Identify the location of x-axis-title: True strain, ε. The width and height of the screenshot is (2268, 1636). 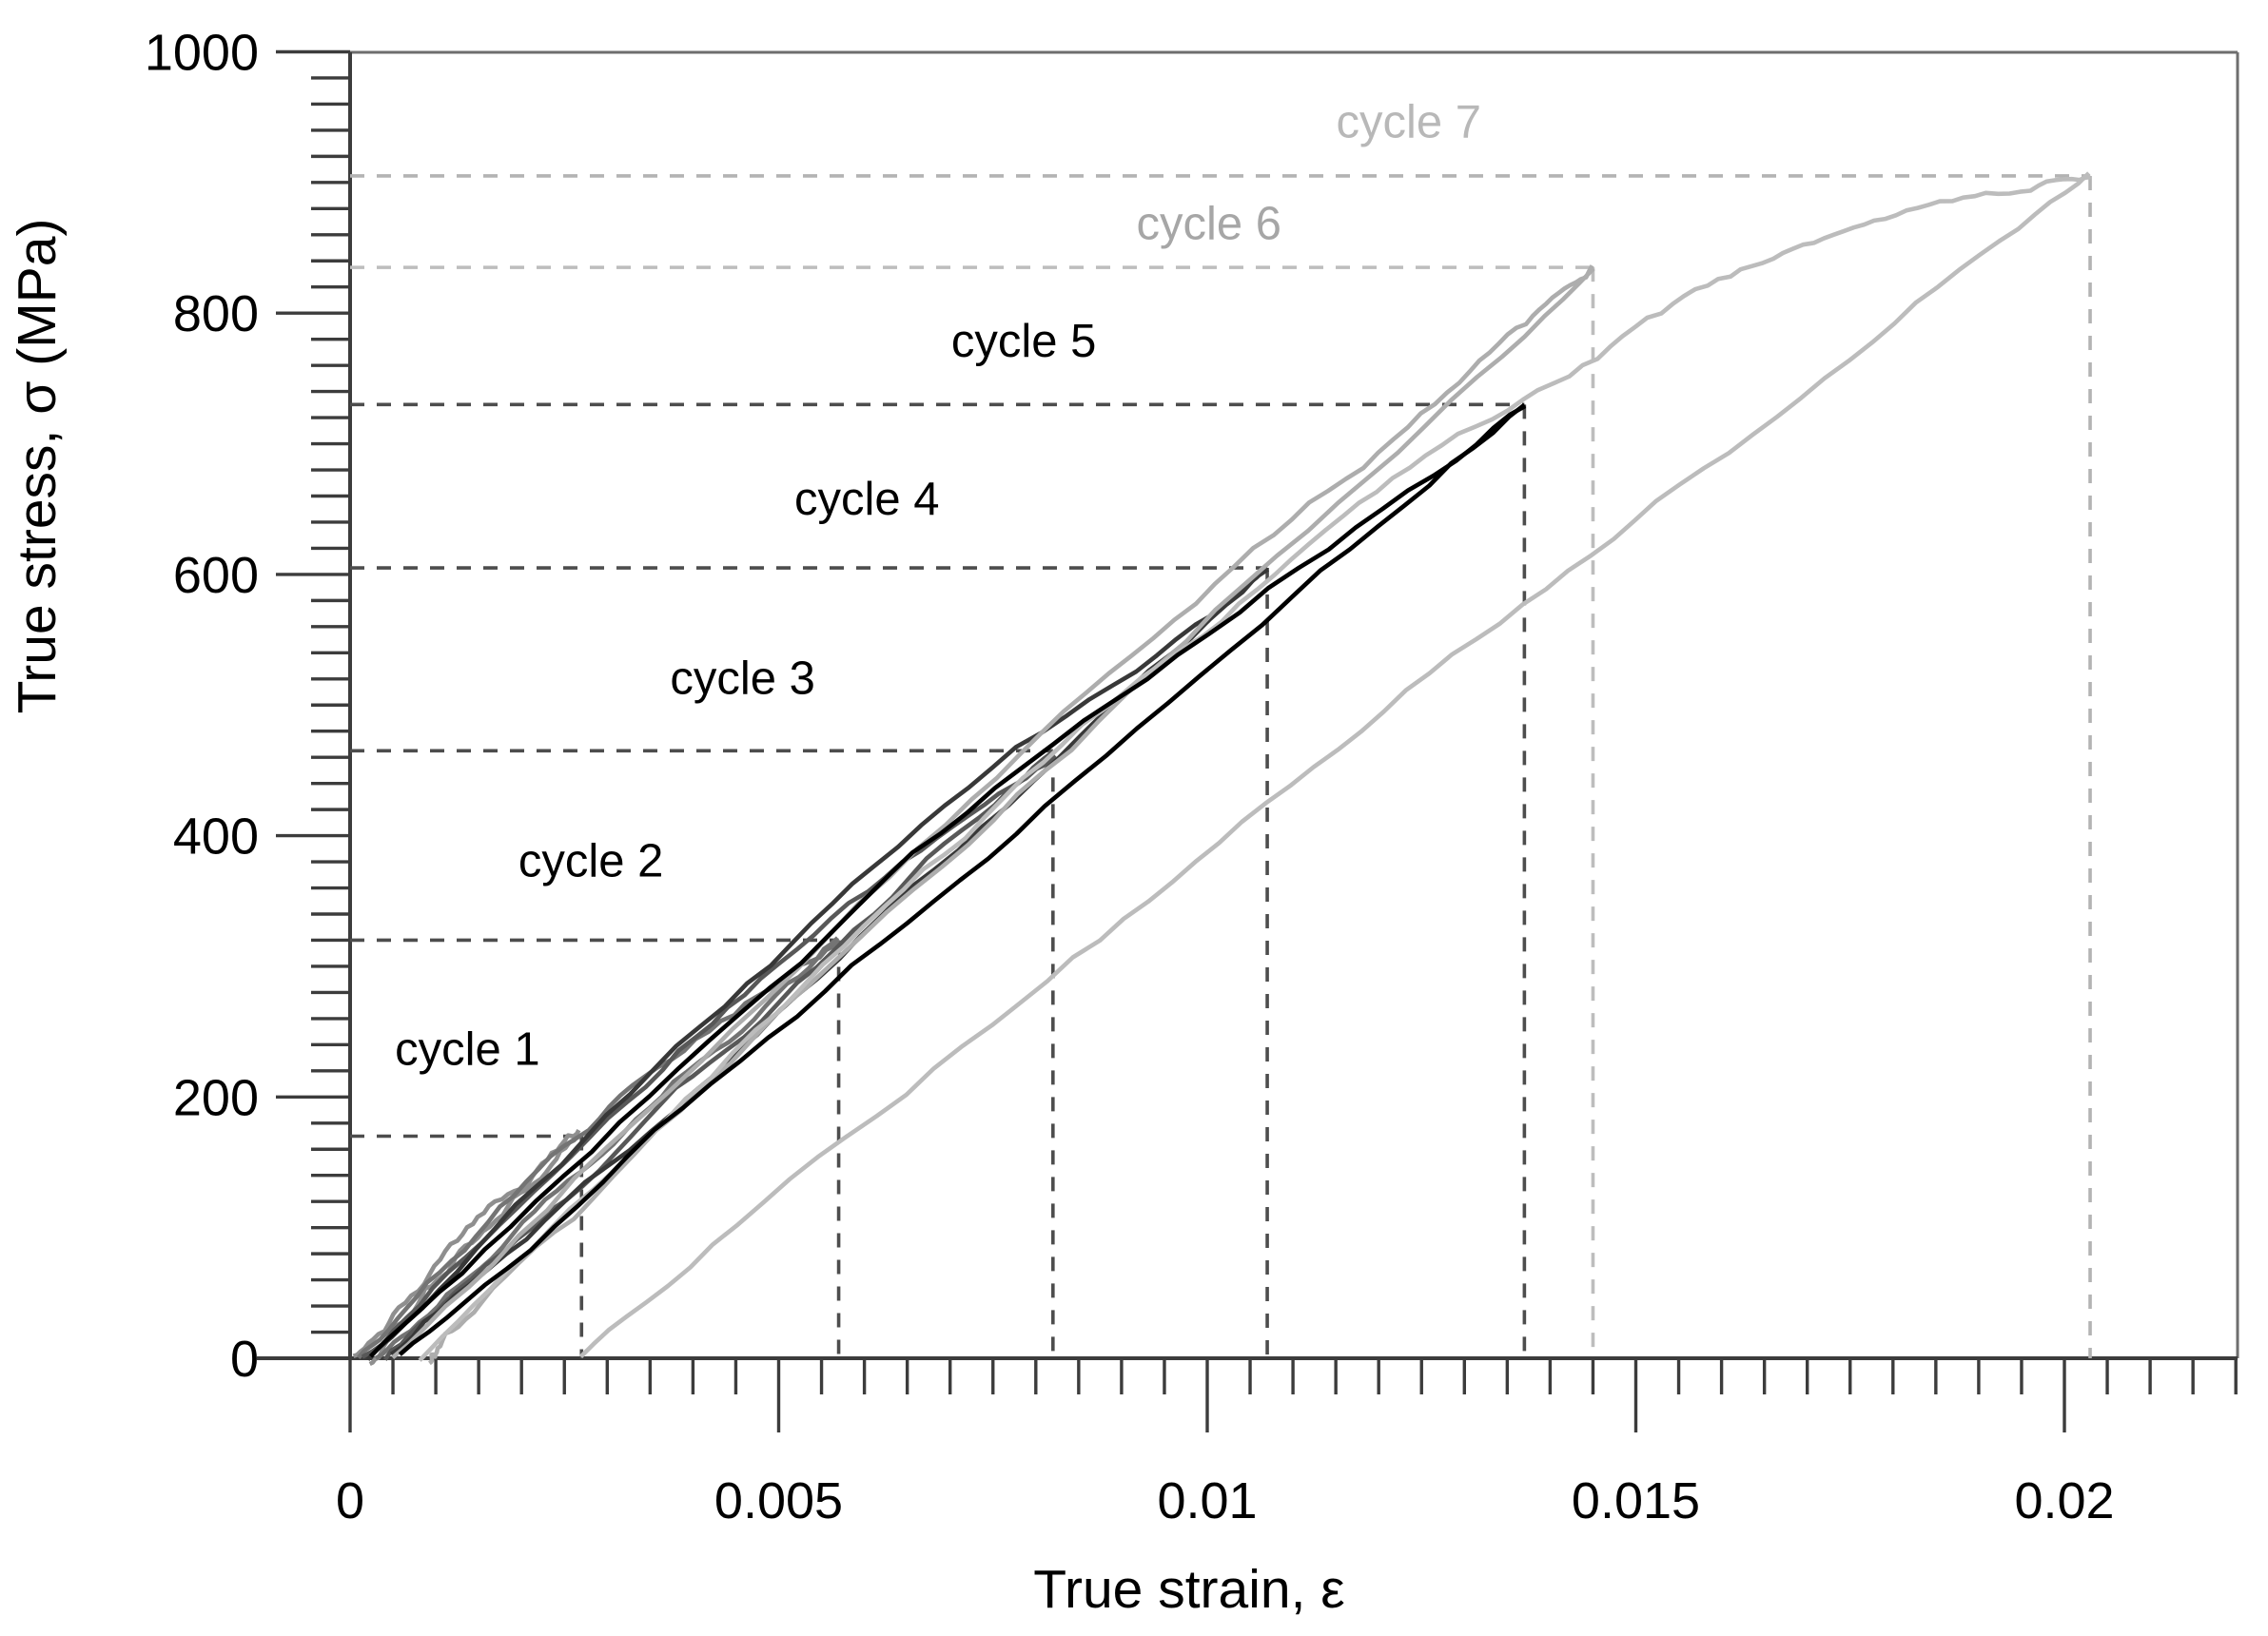
(1188, 1589).